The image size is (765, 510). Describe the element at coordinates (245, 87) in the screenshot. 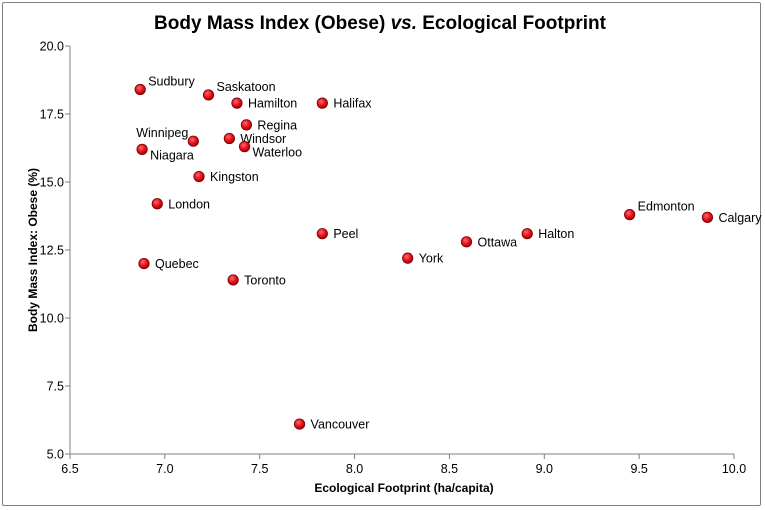

I see `point-label-saskatoon: Saskatoon` at that location.